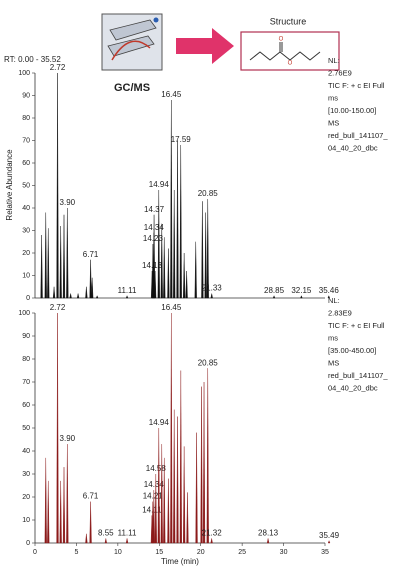  Describe the element at coordinates (284, 552) in the screenshot. I see `x-tick-label: 30` at that location.